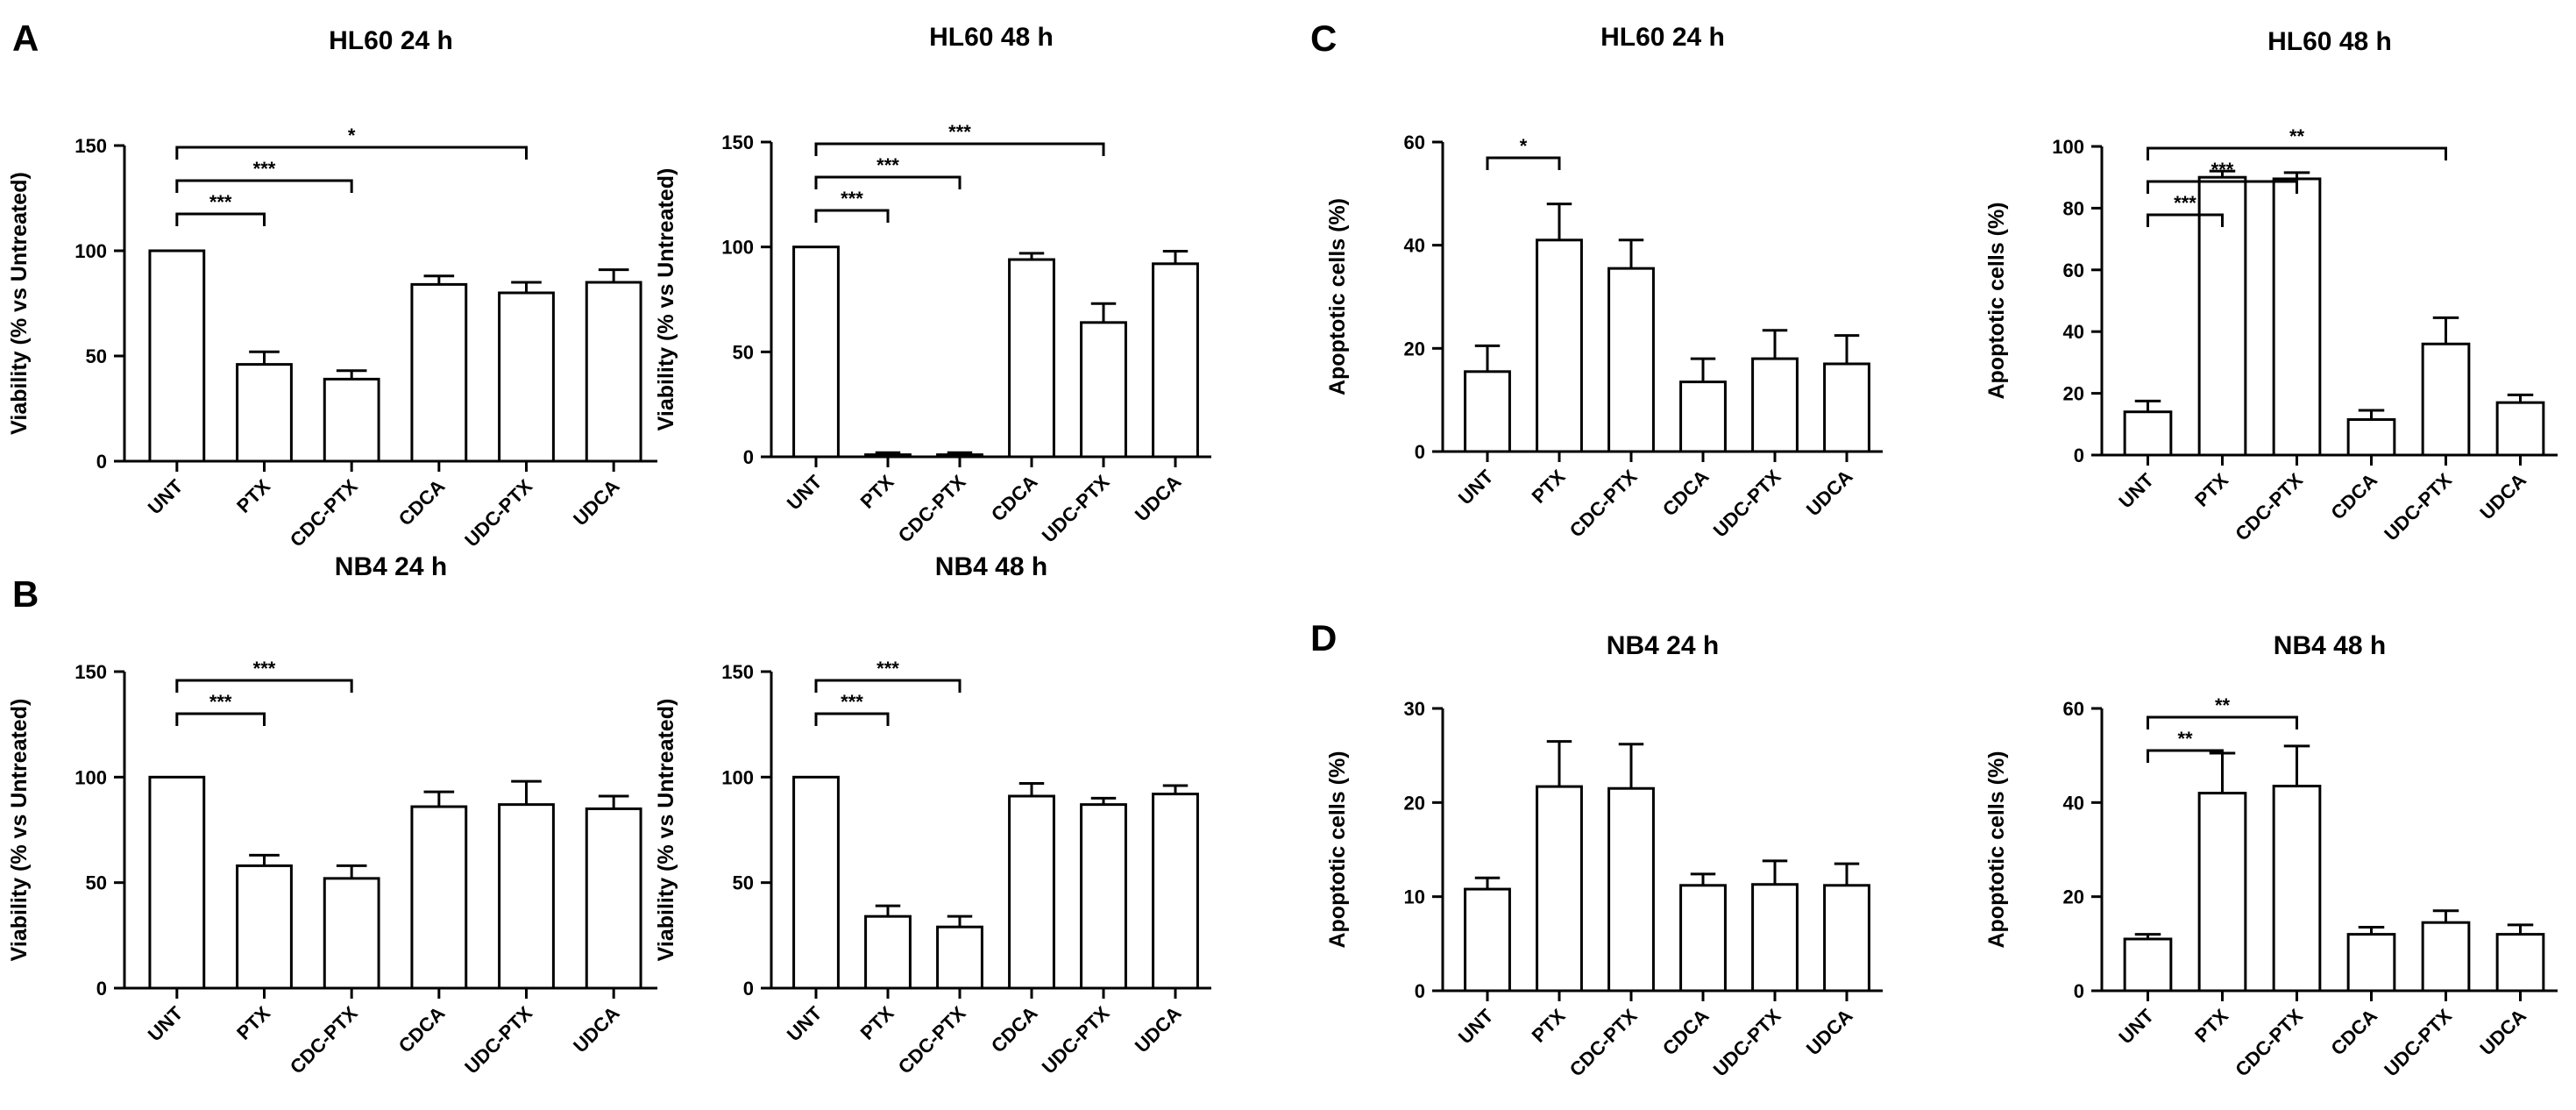 This screenshot has height=1110, width=2576. What do you see at coordinates (91, 672) in the screenshot?
I see `y-tick-label: 150` at bounding box center [91, 672].